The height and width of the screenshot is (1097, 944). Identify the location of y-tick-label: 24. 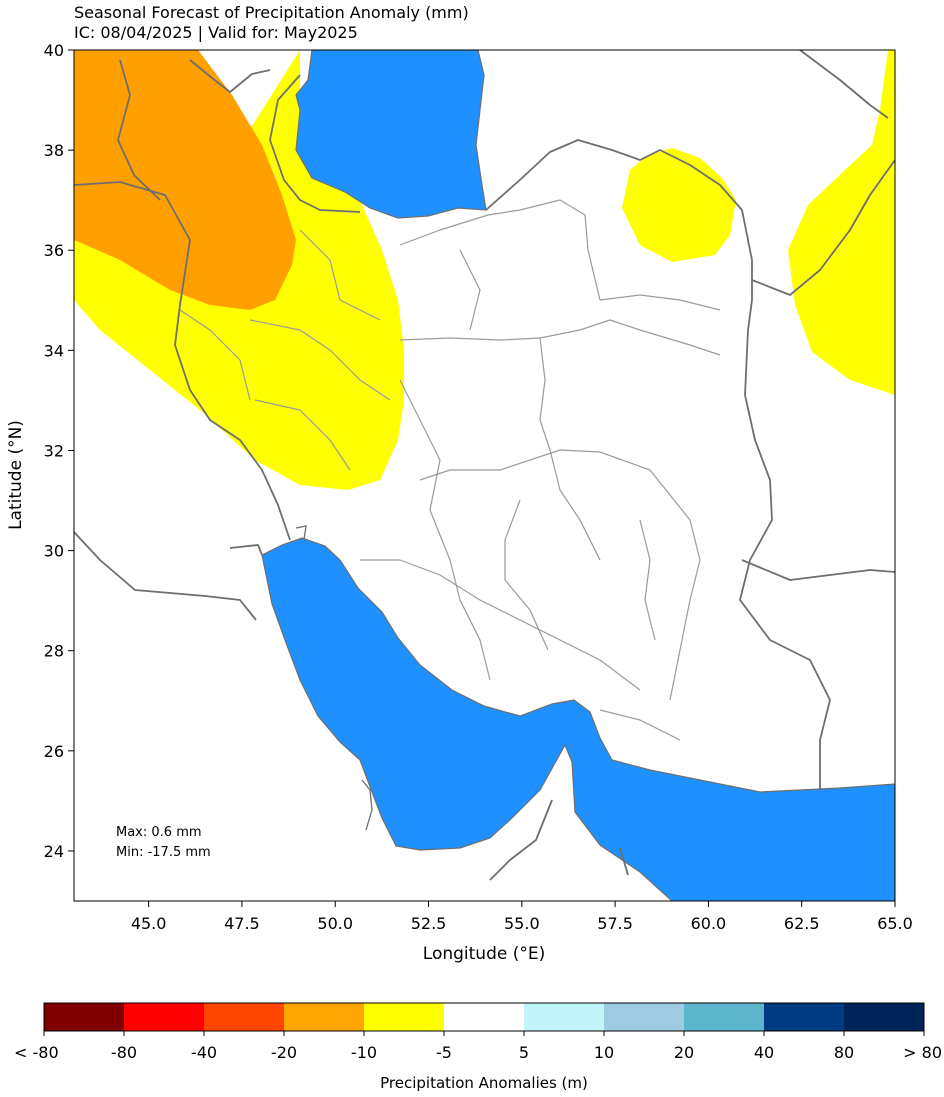
(54, 851).